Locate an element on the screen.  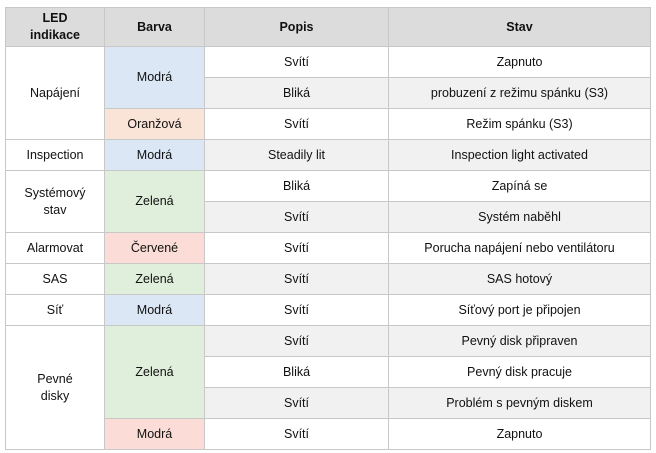
table-row: Bliká probuzení z režimu spánku (S3) is located at coordinates (328, 93).